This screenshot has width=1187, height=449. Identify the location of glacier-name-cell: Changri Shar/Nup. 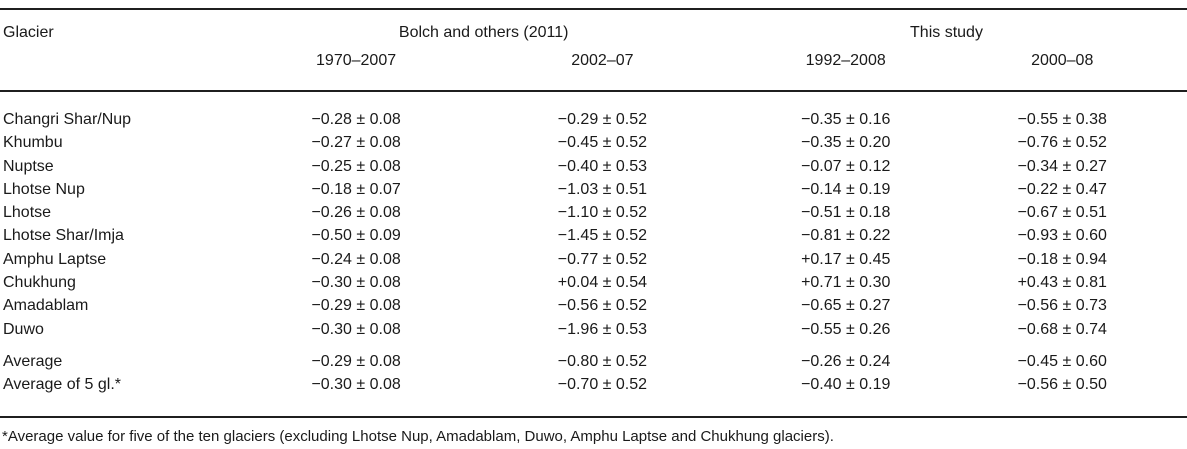
(67, 119).